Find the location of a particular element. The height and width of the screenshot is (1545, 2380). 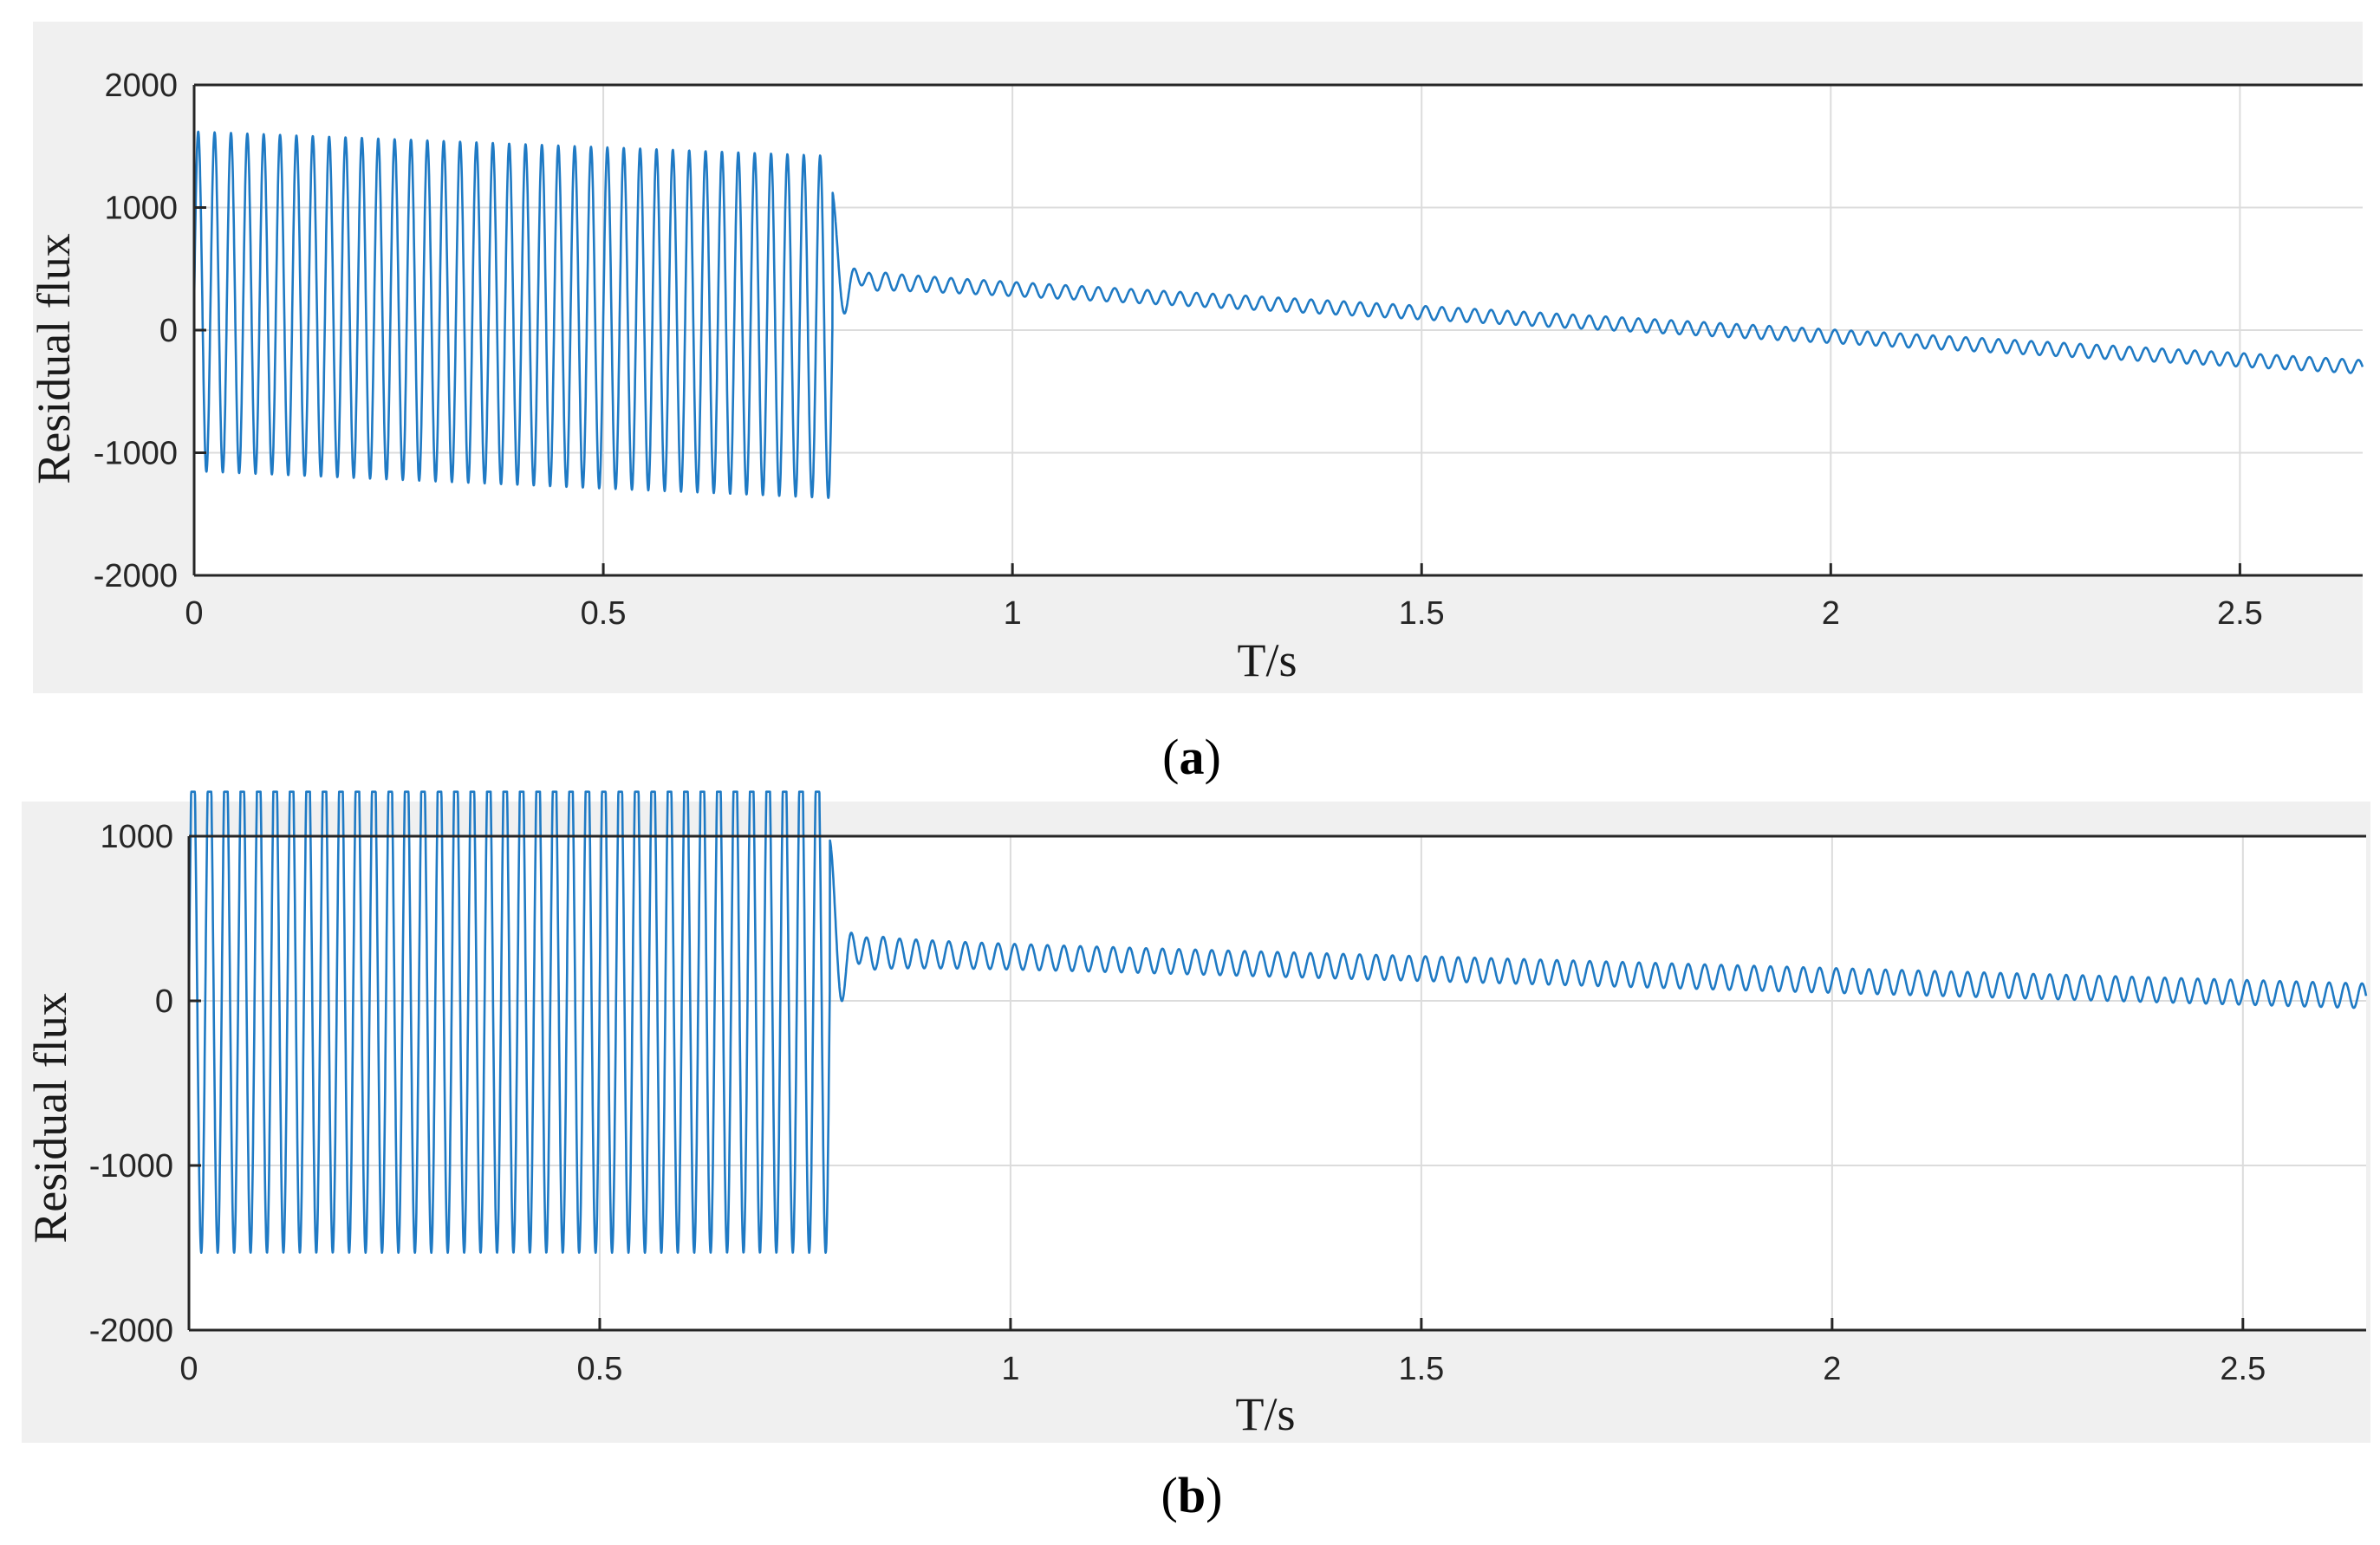

panel-b-y-axis-title: Residual flux is located at coordinates (50, 1117).